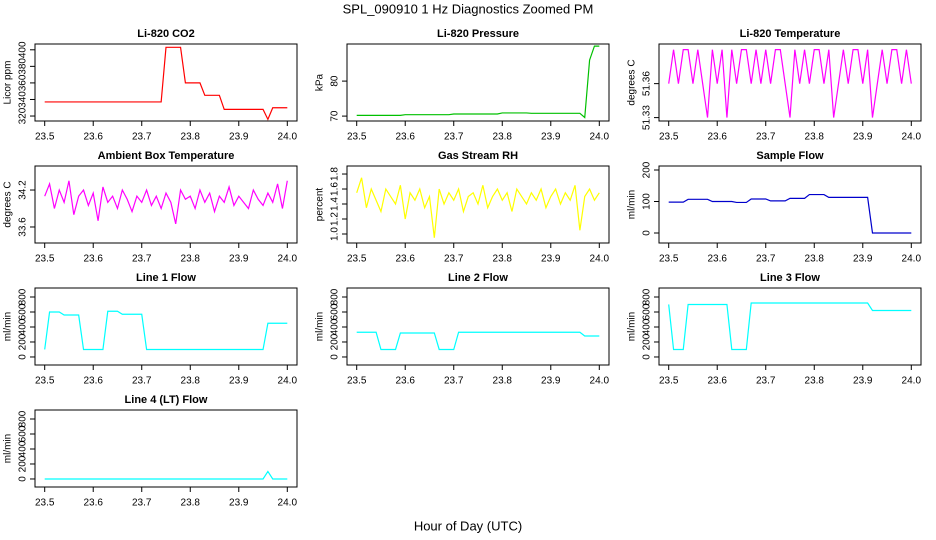 The image size is (936, 540). I want to click on panel-title: Li-820 Pressure, so click(478, 34).